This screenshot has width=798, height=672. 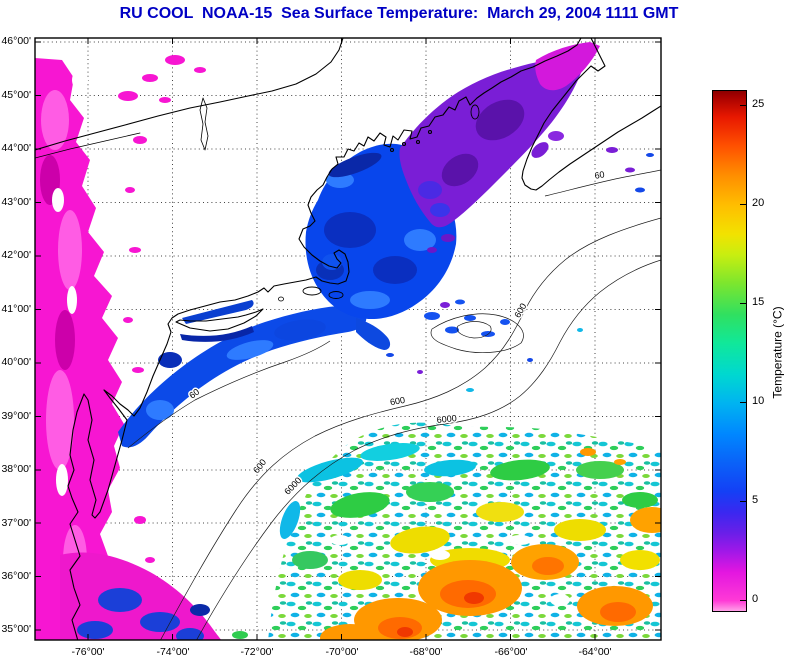 What do you see at coordinates (16, 309) in the screenshot?
I see `lat-label: 41°00'` at bounding box center [16, 309].